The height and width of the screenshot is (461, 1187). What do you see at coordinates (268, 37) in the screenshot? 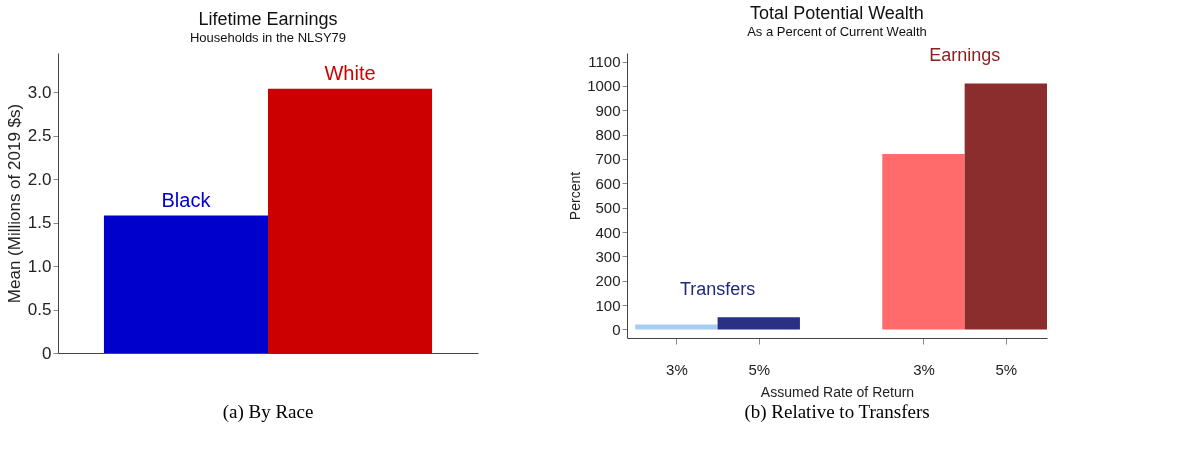
I see `chart-subtitle: Households in the NLSY79` at bounding box center [268, 37].